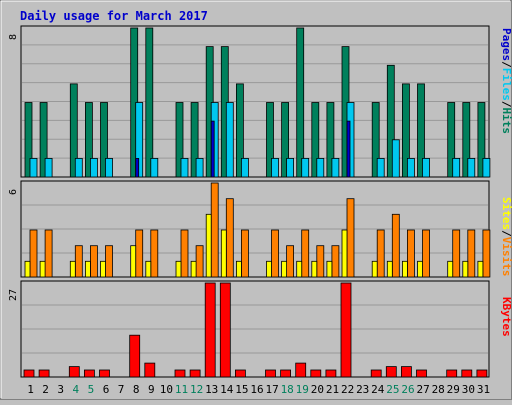 This screenshot has height=405, width=512. Describe the element at coordinates (271, 389) in the screenshot. I see `day-label: 17` at that location.